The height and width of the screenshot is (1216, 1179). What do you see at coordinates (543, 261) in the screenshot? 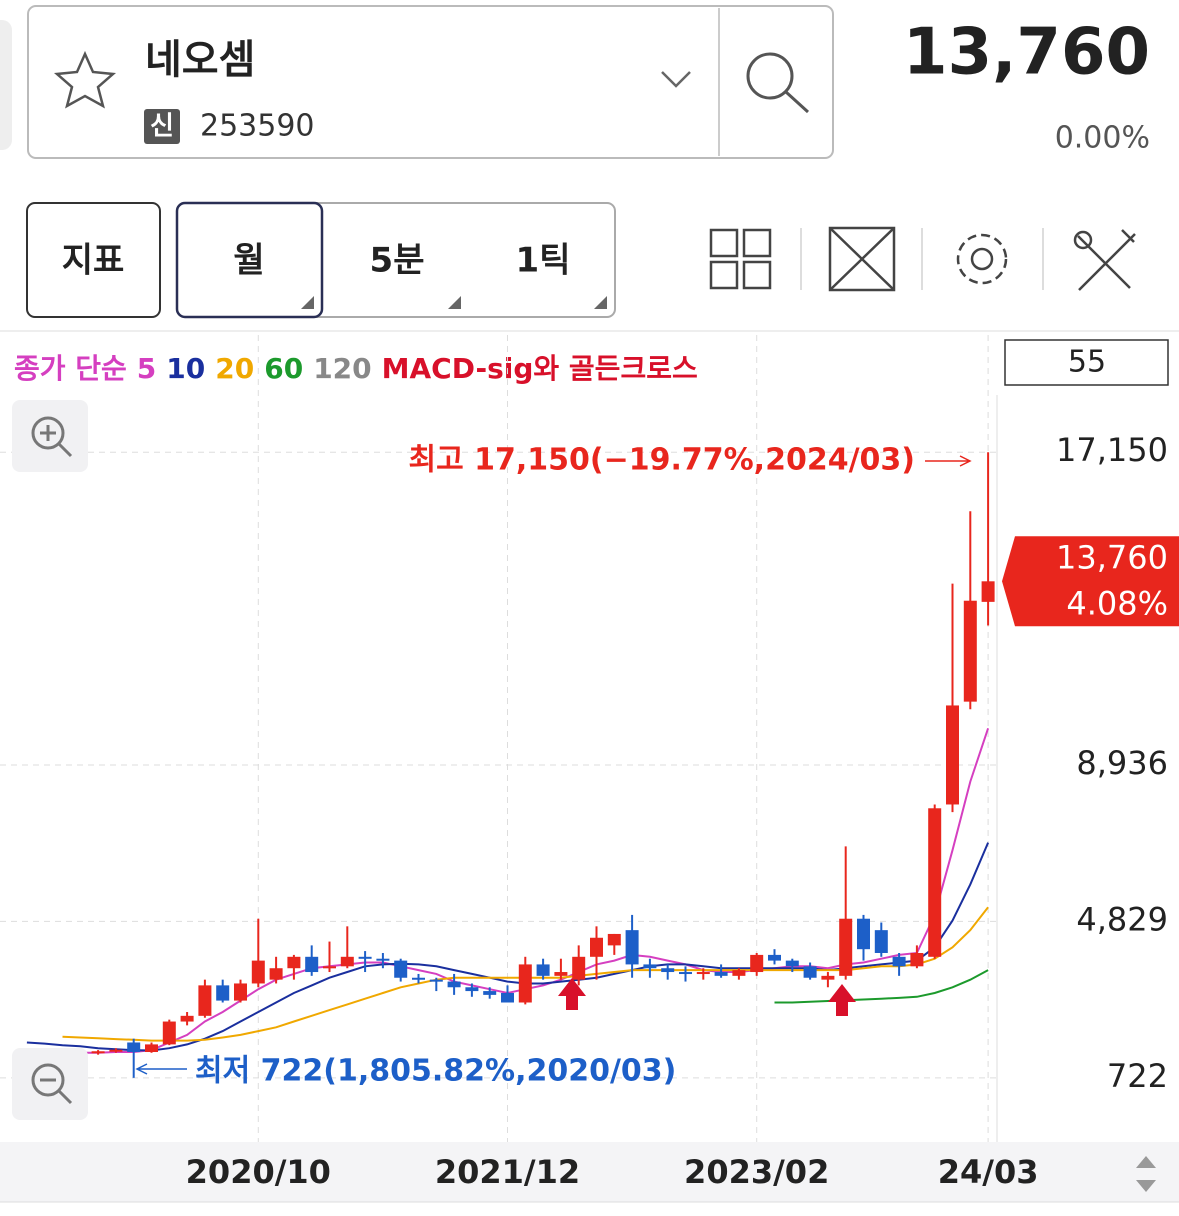
I see `period: 1틱` at bounding box center [543, 261].